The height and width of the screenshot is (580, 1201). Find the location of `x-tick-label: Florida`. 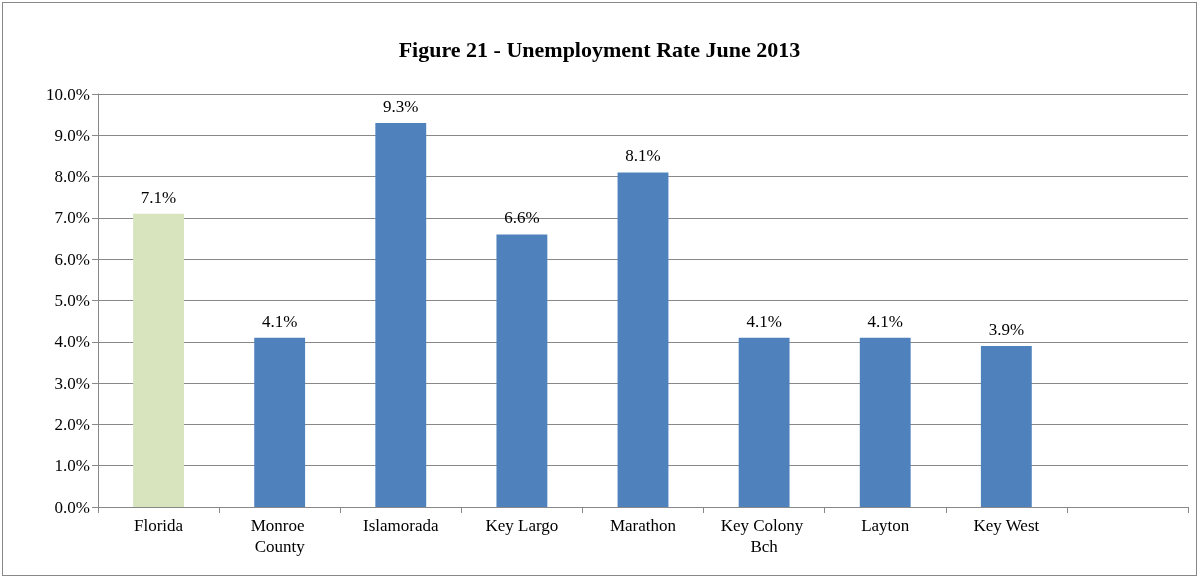

x-tick-label: Florida is located at coordinates (159, 525).